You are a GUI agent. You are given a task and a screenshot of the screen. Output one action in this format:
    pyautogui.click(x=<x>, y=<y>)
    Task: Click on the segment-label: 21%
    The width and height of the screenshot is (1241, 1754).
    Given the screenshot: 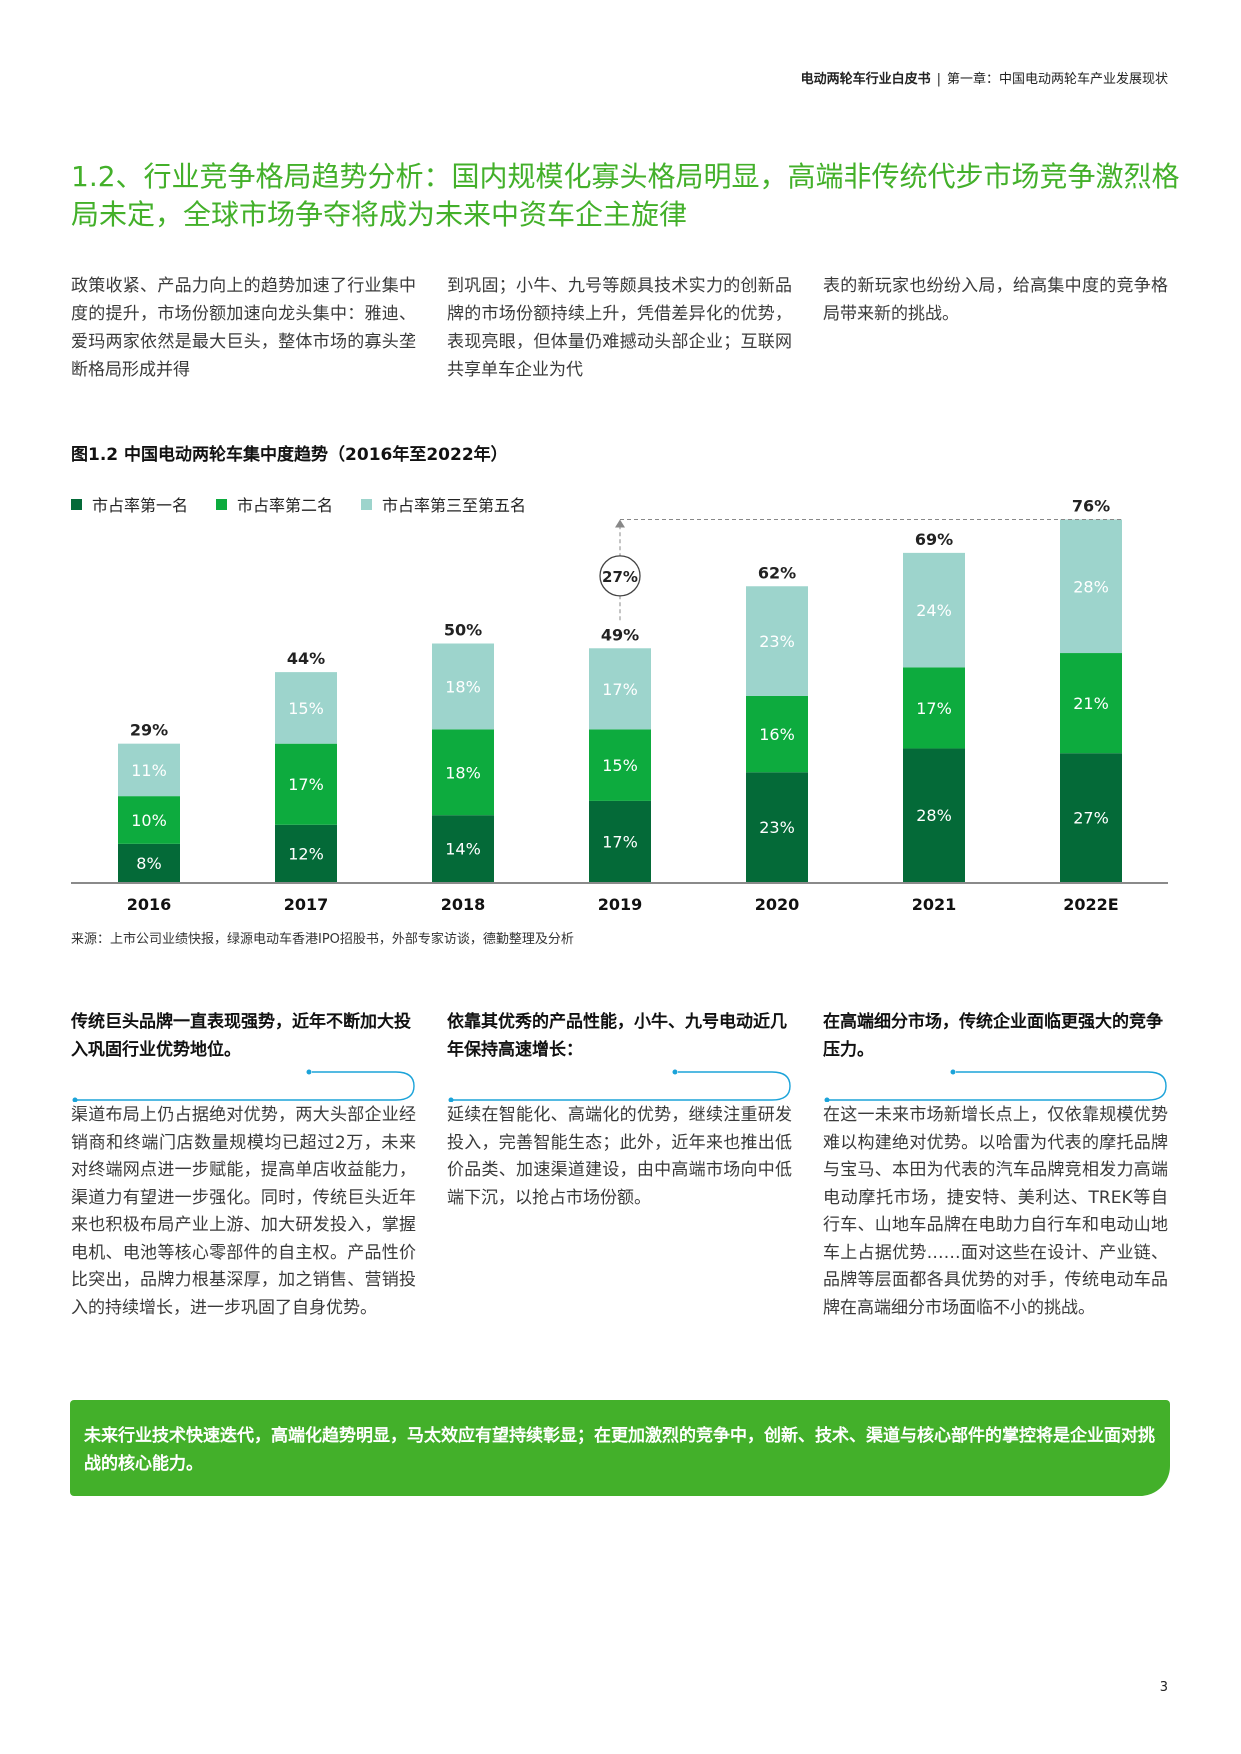 What is the action you would take?
    pyautogui.click(x=1091, y=703)
    